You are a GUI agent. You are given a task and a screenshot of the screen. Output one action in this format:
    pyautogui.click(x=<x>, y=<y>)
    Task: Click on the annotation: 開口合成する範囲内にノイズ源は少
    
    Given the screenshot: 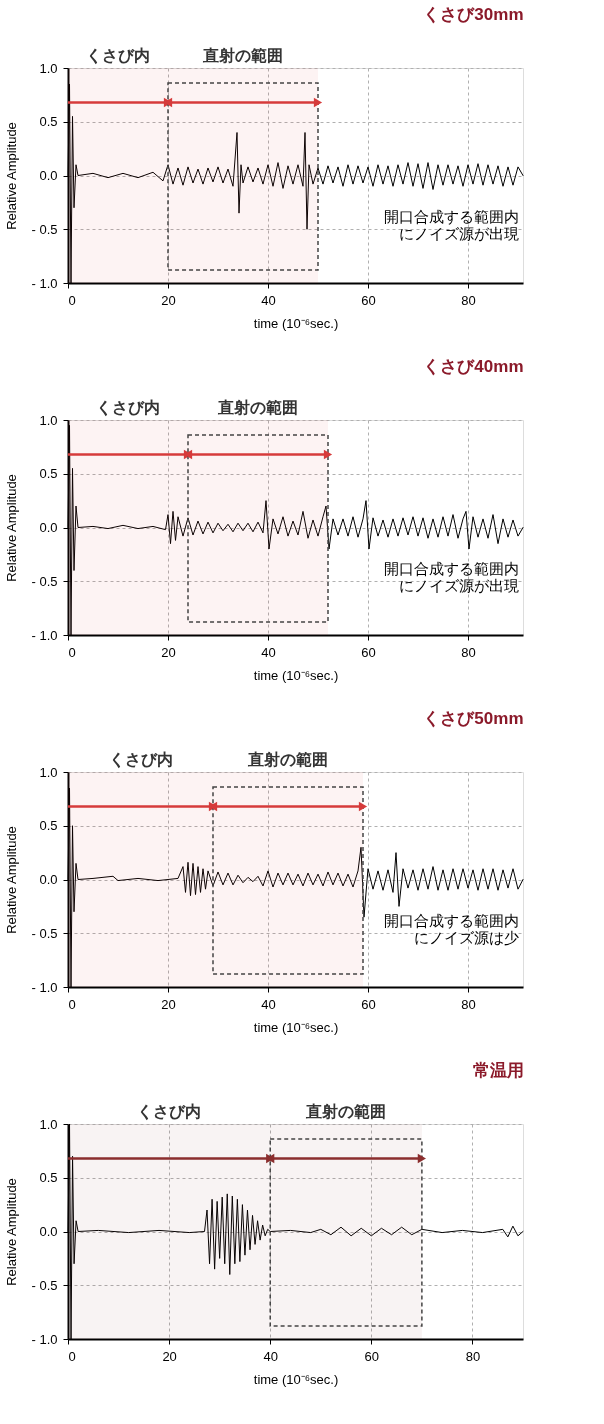 What is the action you would take?
    pyautogui.click(x=451, y=928)
    